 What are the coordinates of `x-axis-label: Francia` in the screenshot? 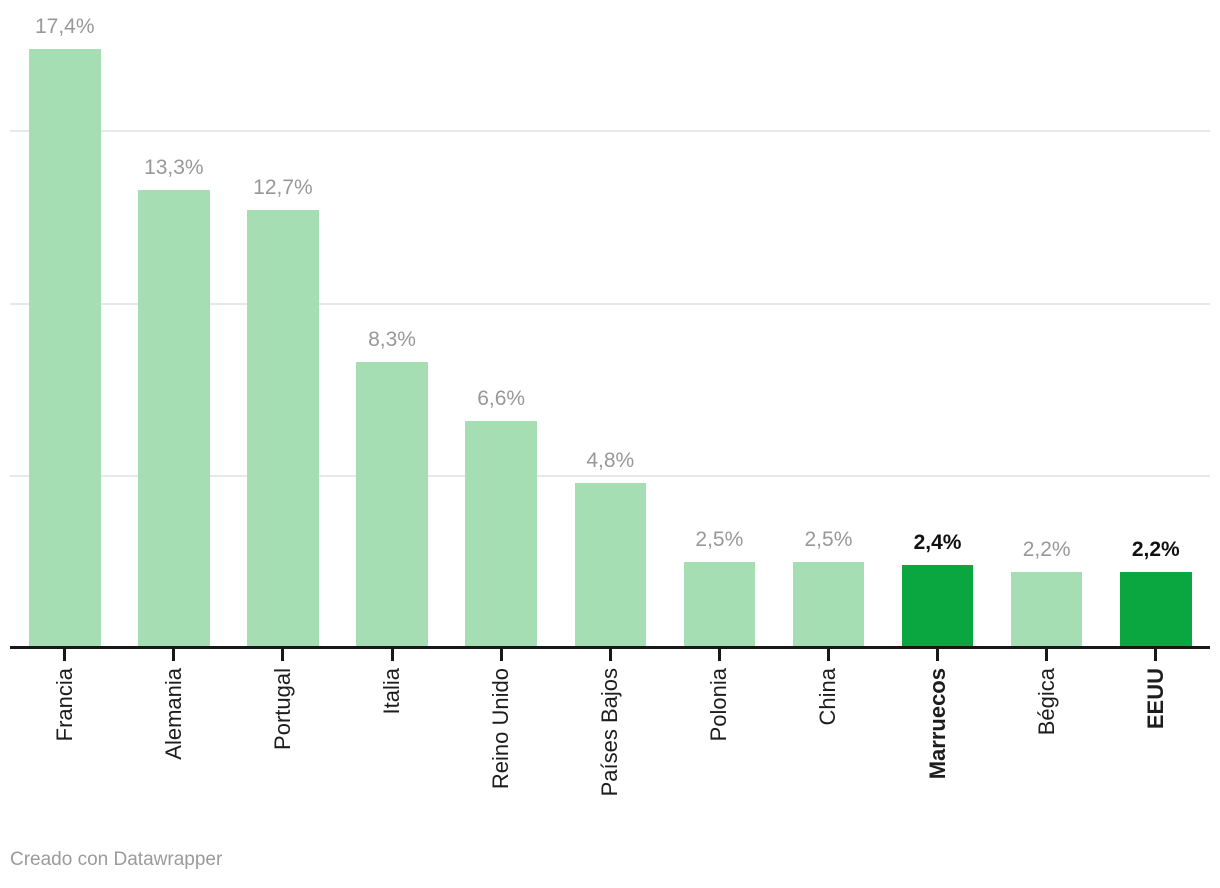 It's located at (64, 705).